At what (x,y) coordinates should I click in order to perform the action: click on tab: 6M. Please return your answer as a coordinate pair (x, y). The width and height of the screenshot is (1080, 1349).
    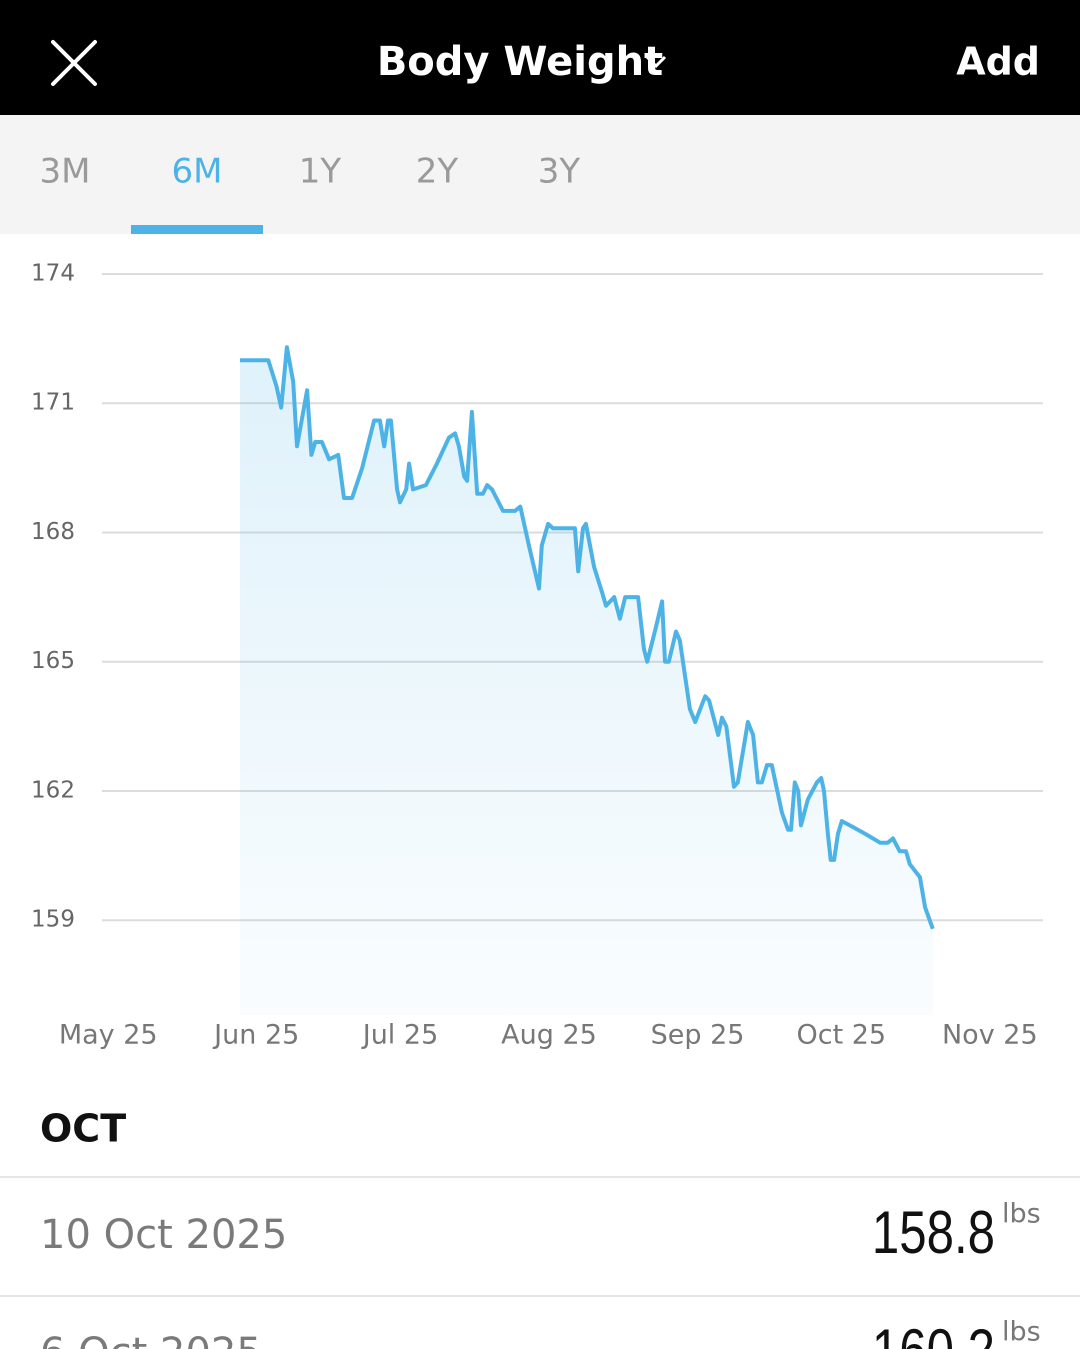
    Looking at the image, I should click on (197, 172).